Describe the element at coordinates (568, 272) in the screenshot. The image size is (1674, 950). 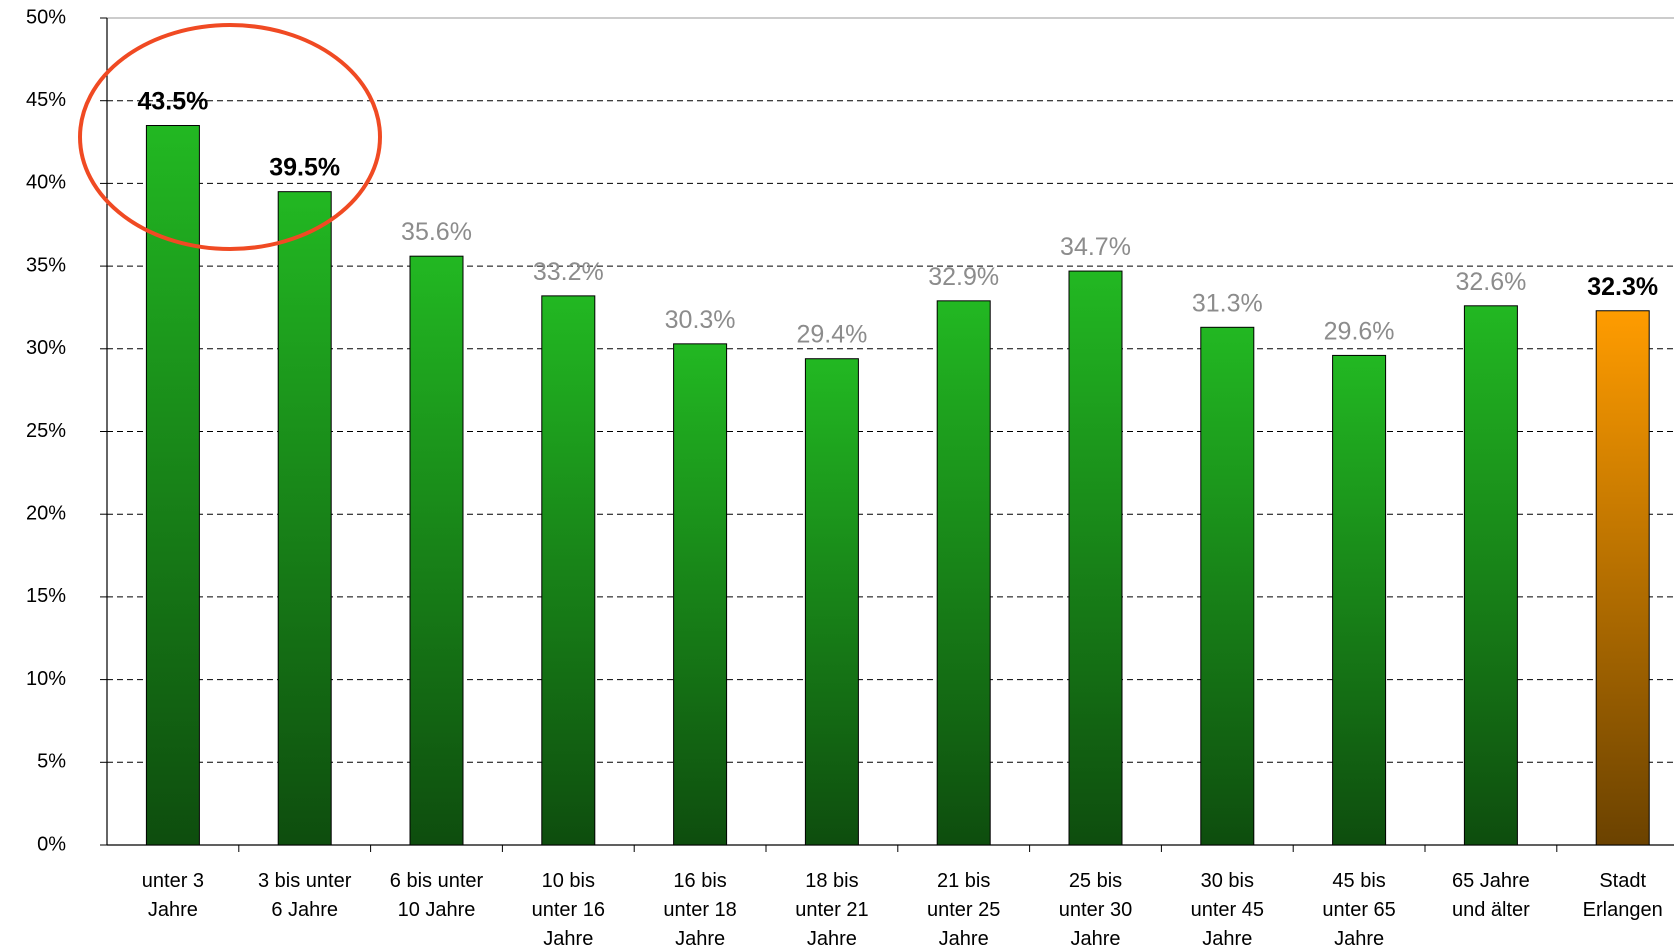
I see `value-label: 33.2%` at that location.